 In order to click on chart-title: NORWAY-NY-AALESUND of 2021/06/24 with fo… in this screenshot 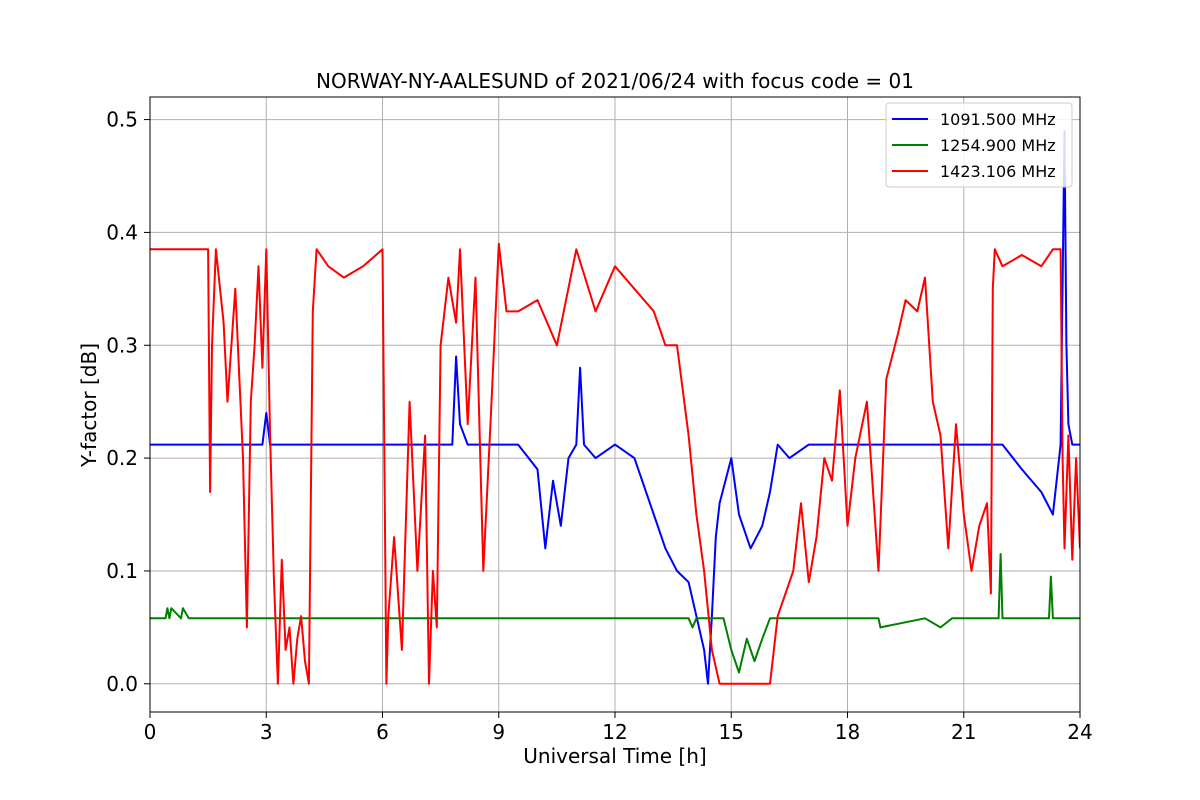, I will do `click(615, 81)`.